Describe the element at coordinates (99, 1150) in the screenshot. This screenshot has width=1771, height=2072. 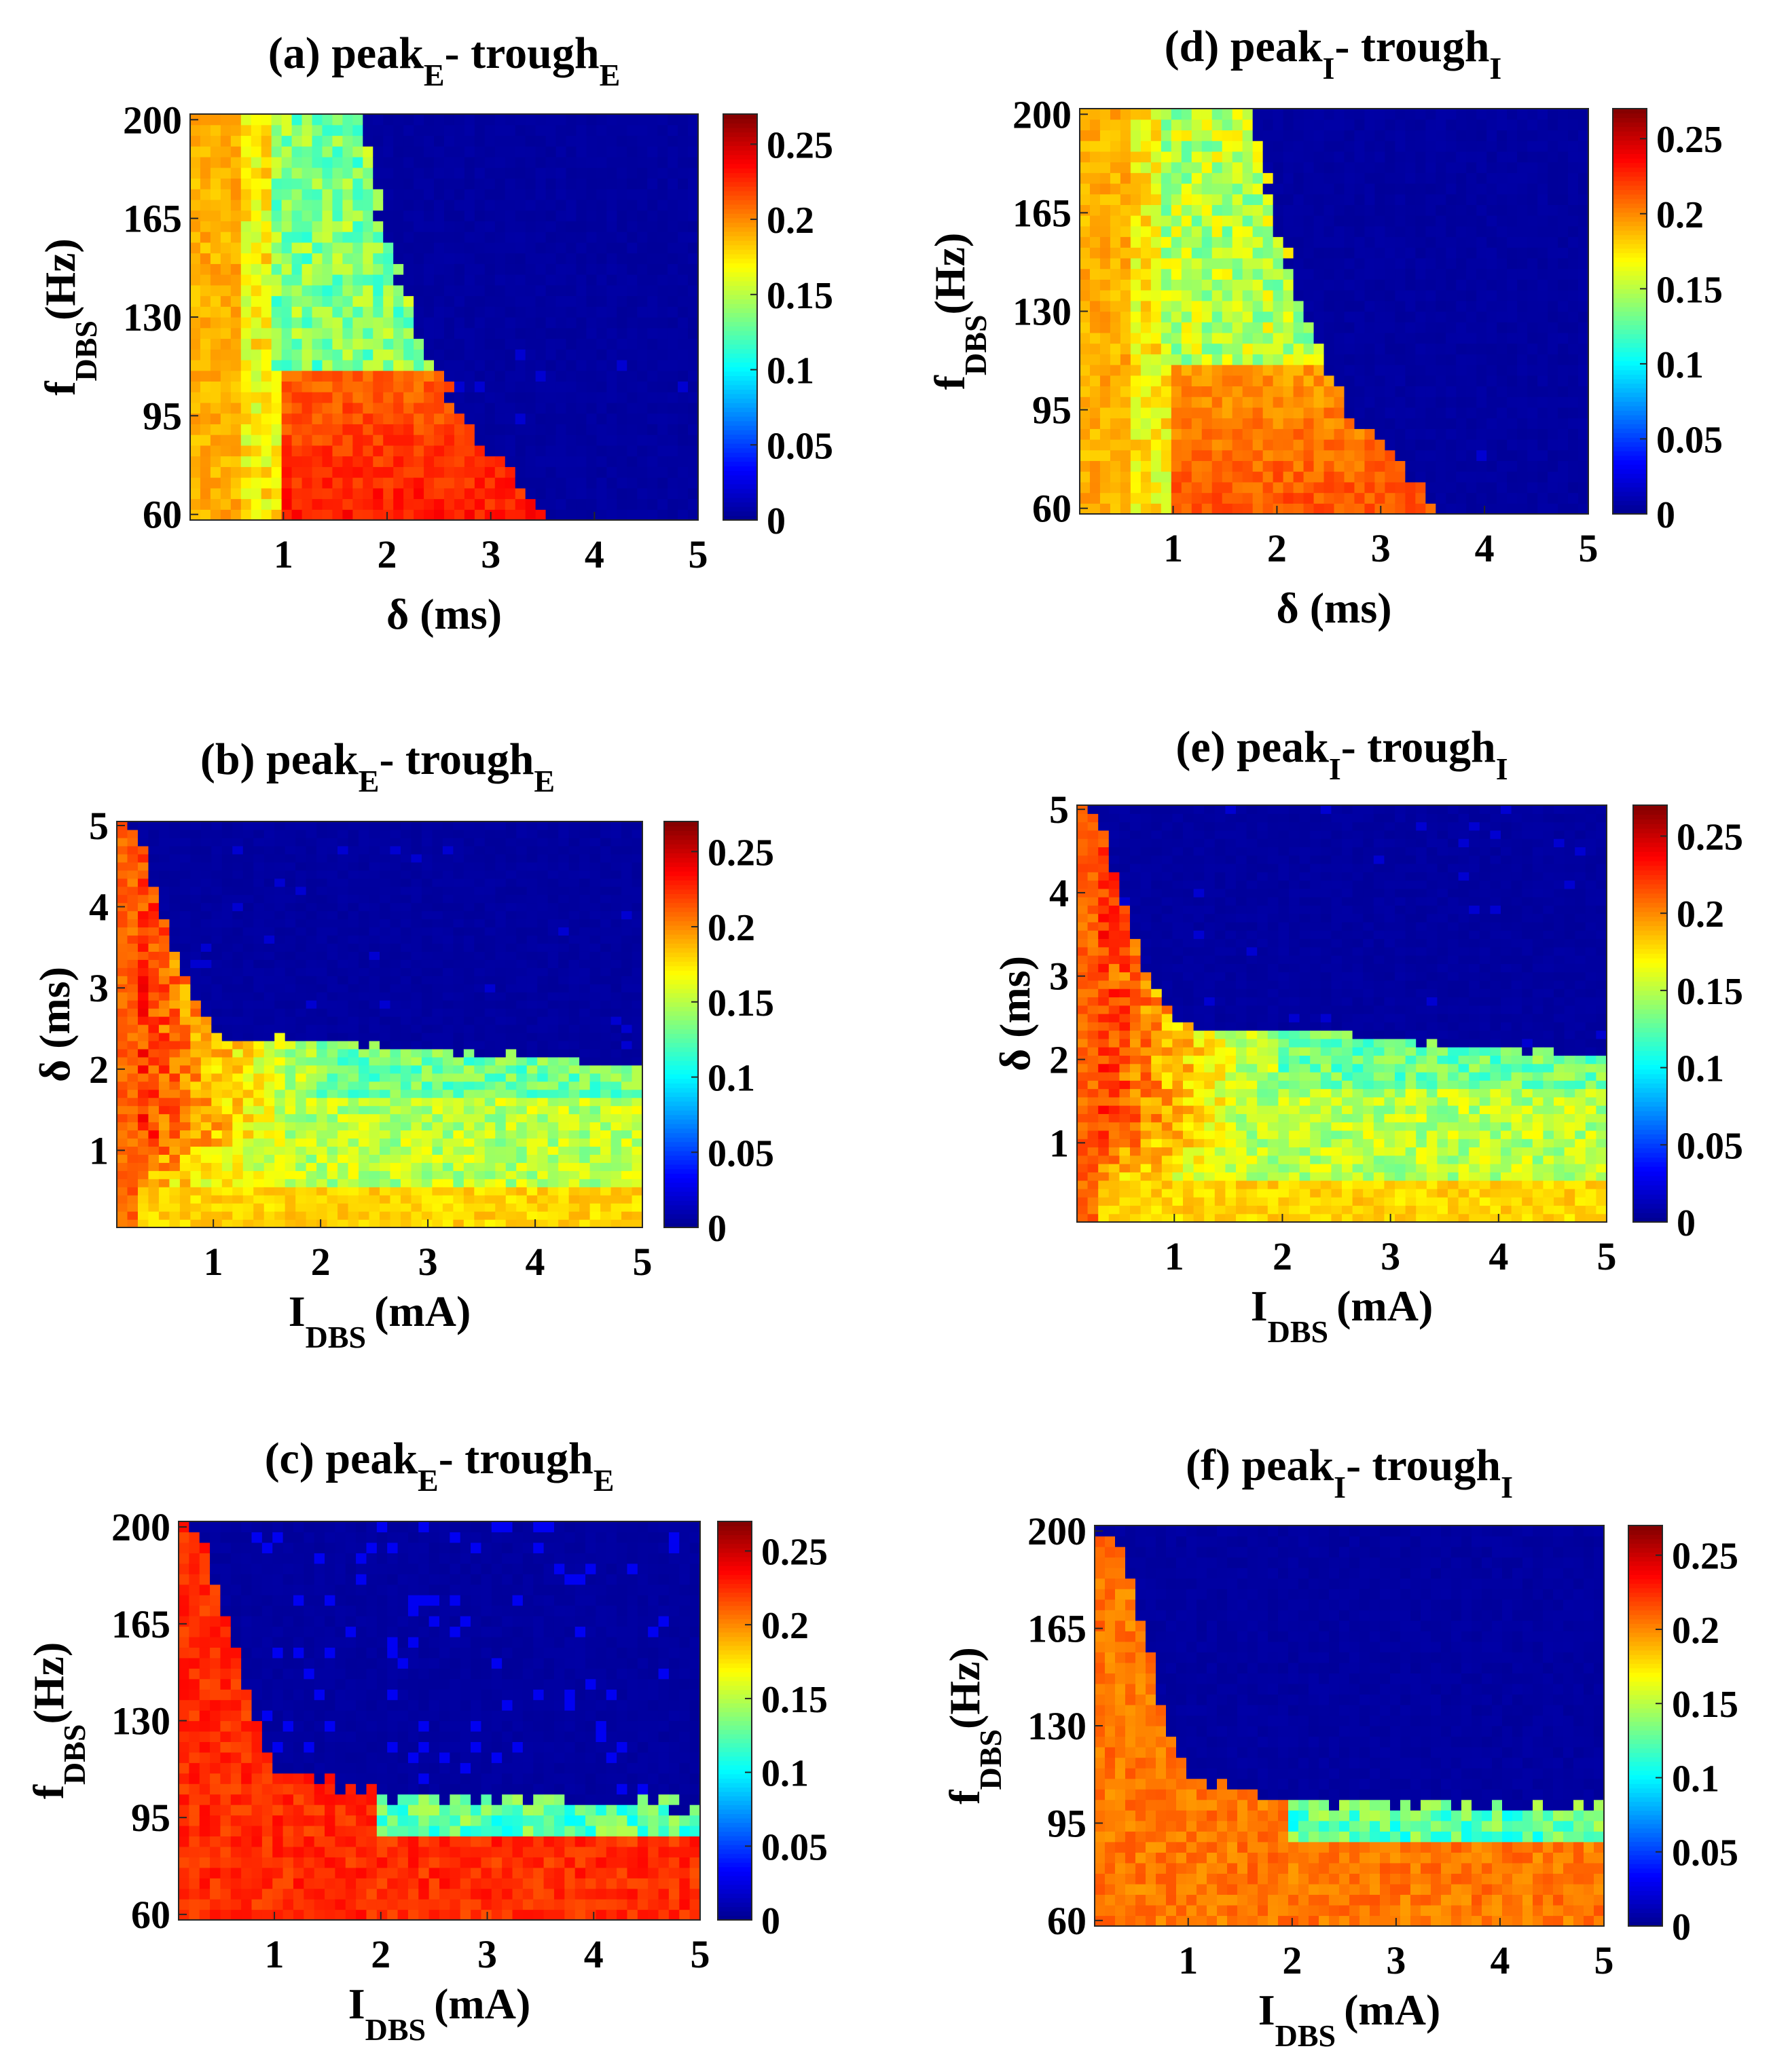
I see `y-tick-label: 1` at that location.